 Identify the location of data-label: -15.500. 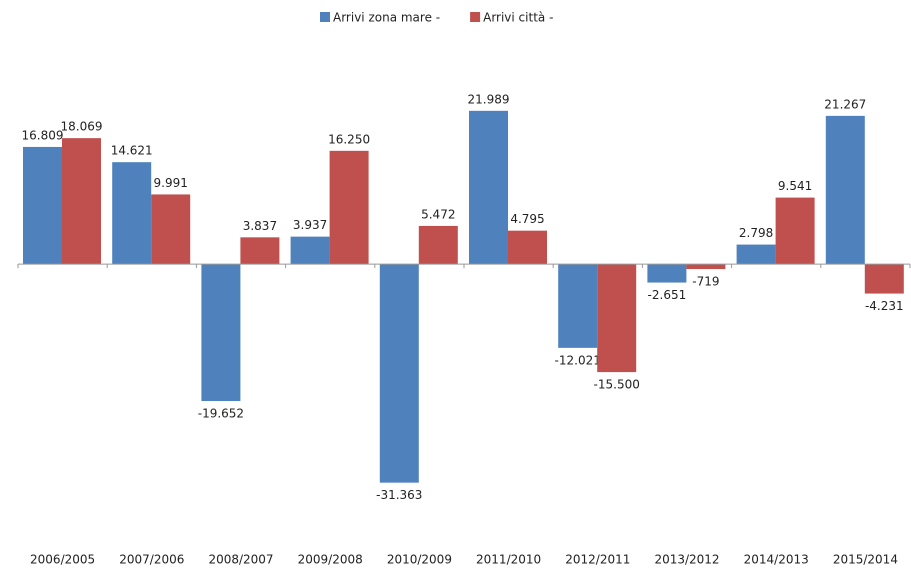
(617, 385).